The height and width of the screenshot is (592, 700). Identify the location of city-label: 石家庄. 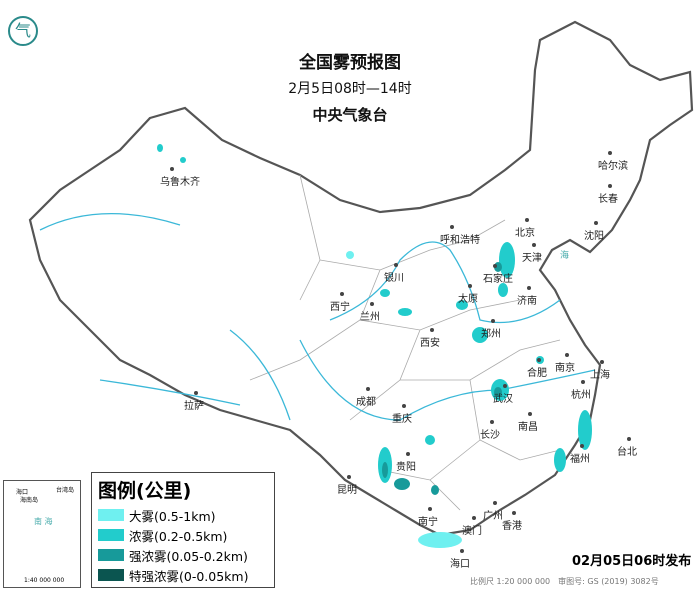
(498, 279).